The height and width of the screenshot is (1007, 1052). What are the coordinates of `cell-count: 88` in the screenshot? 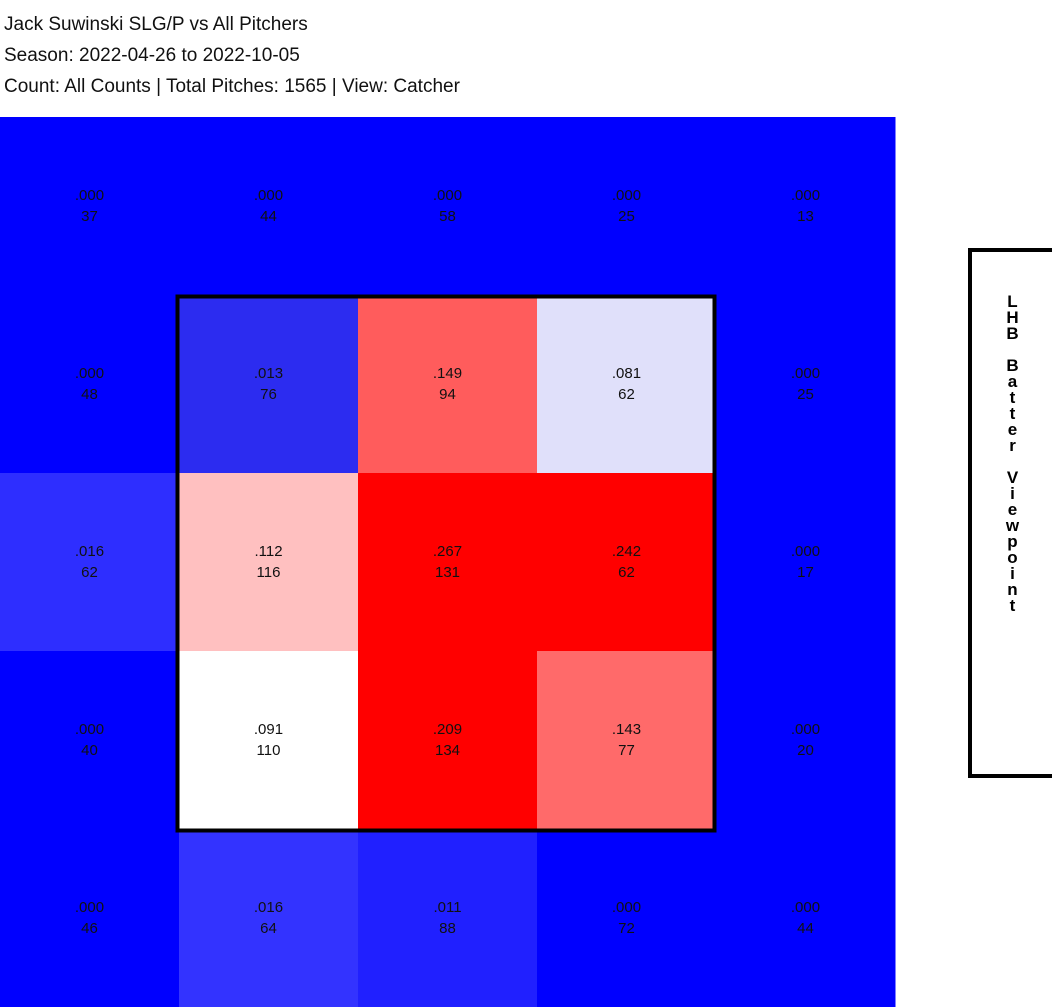 It's located at (447, 928).